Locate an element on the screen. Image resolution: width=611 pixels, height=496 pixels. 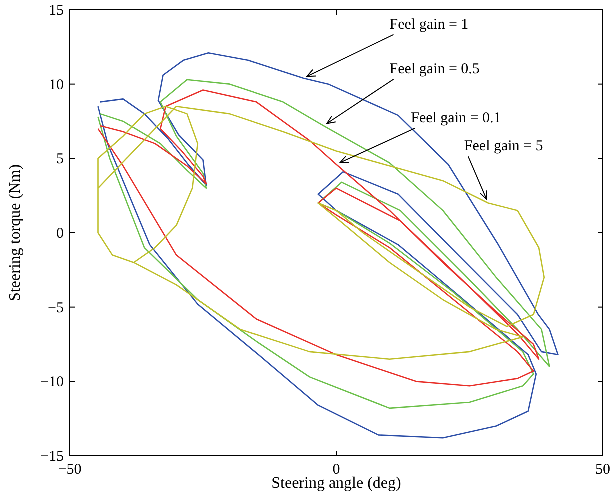
annotation: Feel gain = 5 is located at coordinates (504, 146).